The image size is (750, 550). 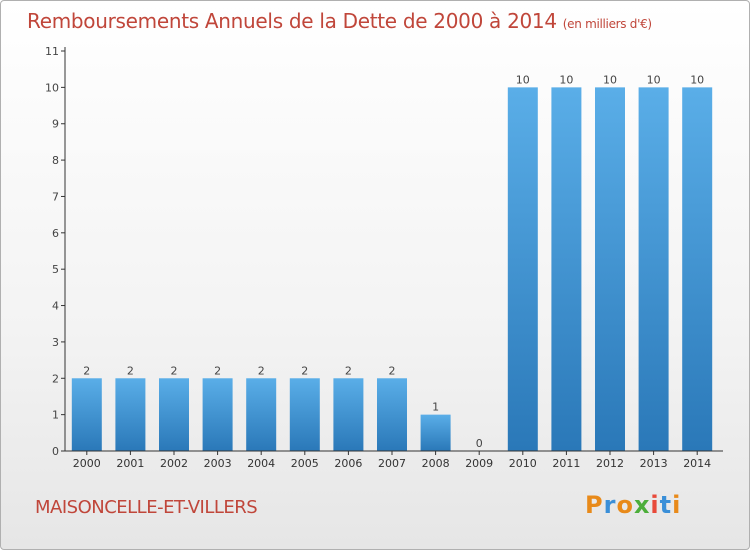 What do you see at coordinates (392, 414) in the screenshot?
I see `bar-2007` at bounding box center [392, 414].